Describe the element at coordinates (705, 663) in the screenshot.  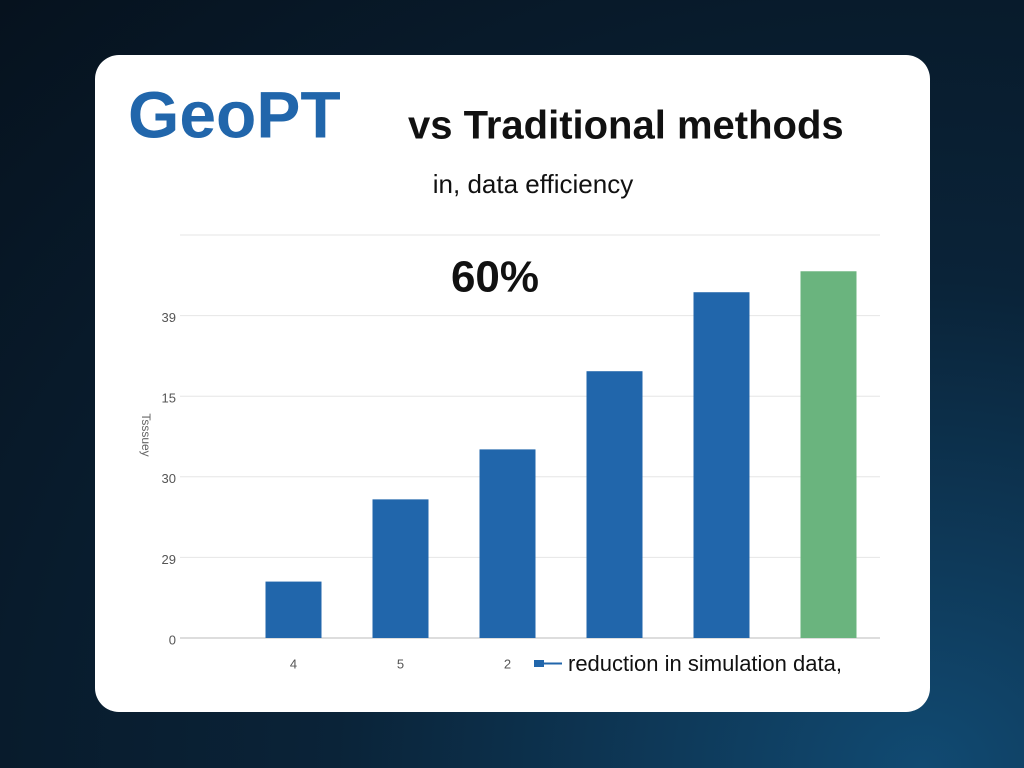
I see `legend-label: reduction in simulation data,` at that location.